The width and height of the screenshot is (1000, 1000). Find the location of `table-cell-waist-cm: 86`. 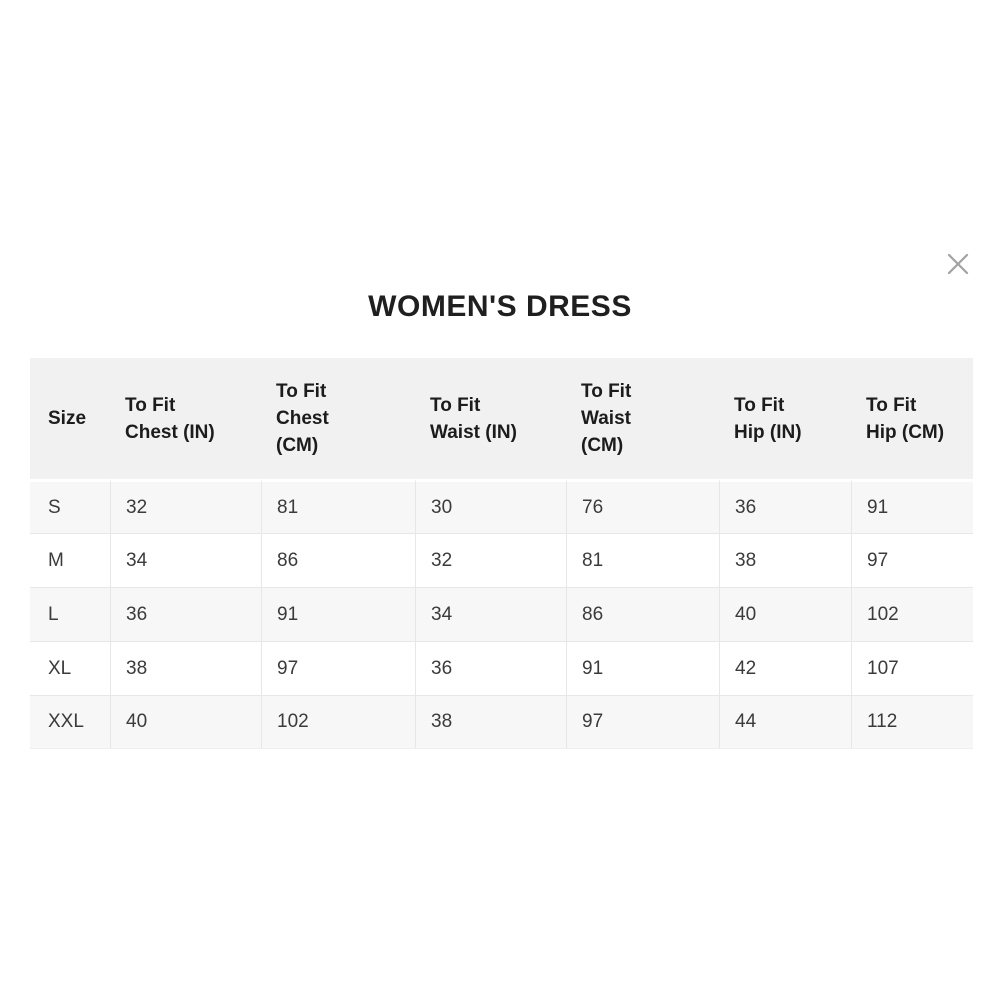

table-cell-waist-cm: 86 is located at coordinates (642, 614).